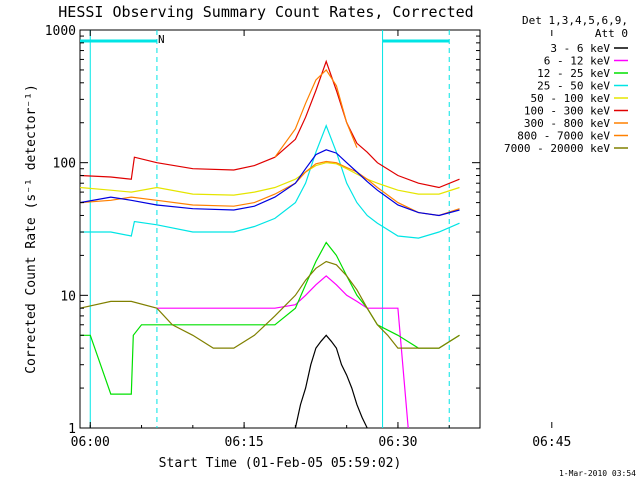 This screenshot has height=480, width=640. Describe the element at coordinates (557, 148) in the screenshot. I see `legend-label: 7000 - 20000 keV` at that location.